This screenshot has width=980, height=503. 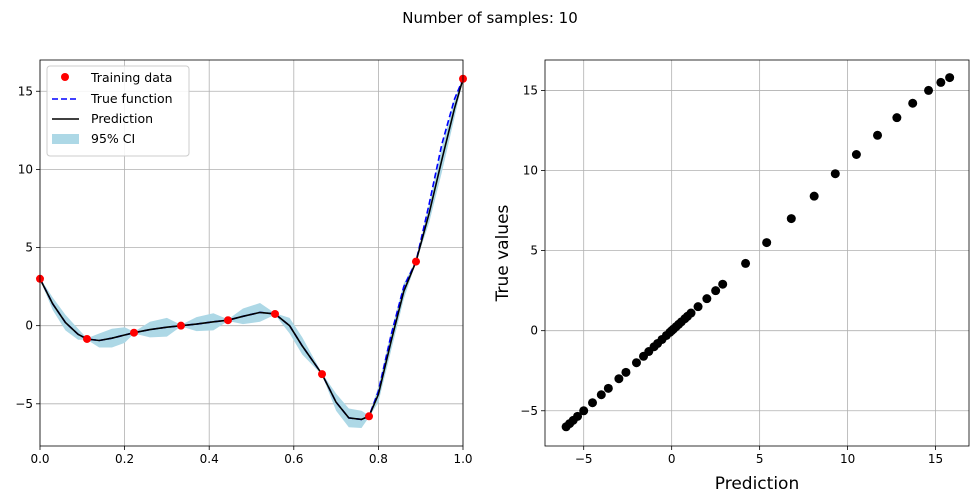 I want to click on legend-box, so click(x=118, y=111).